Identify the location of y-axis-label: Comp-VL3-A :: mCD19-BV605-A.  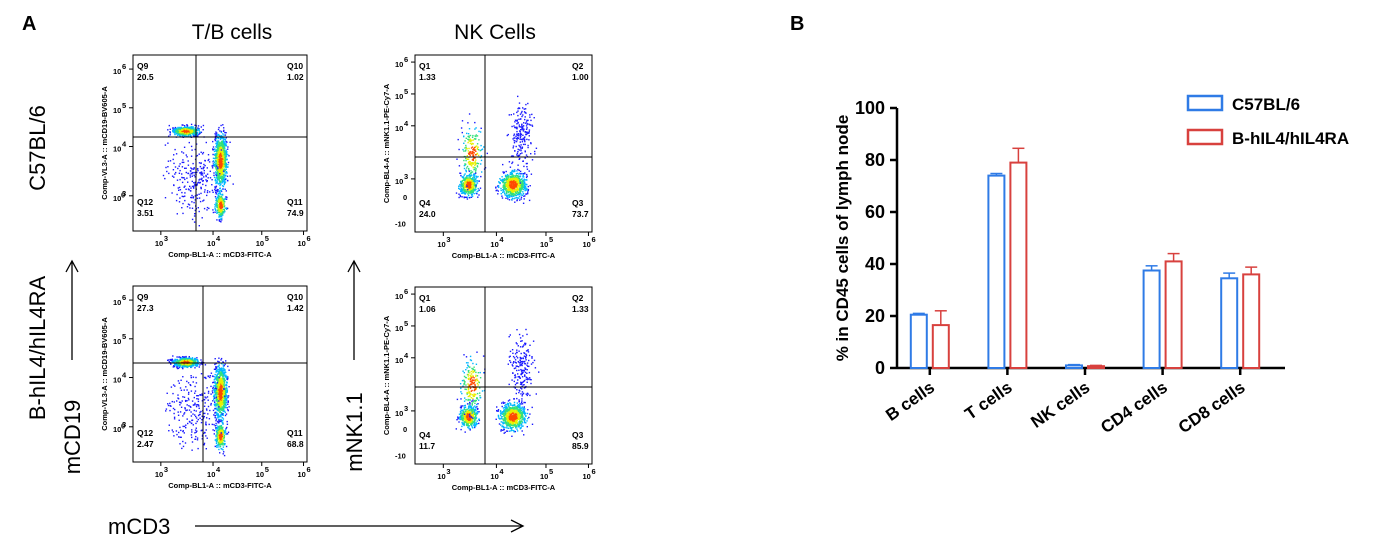
(104, 374).